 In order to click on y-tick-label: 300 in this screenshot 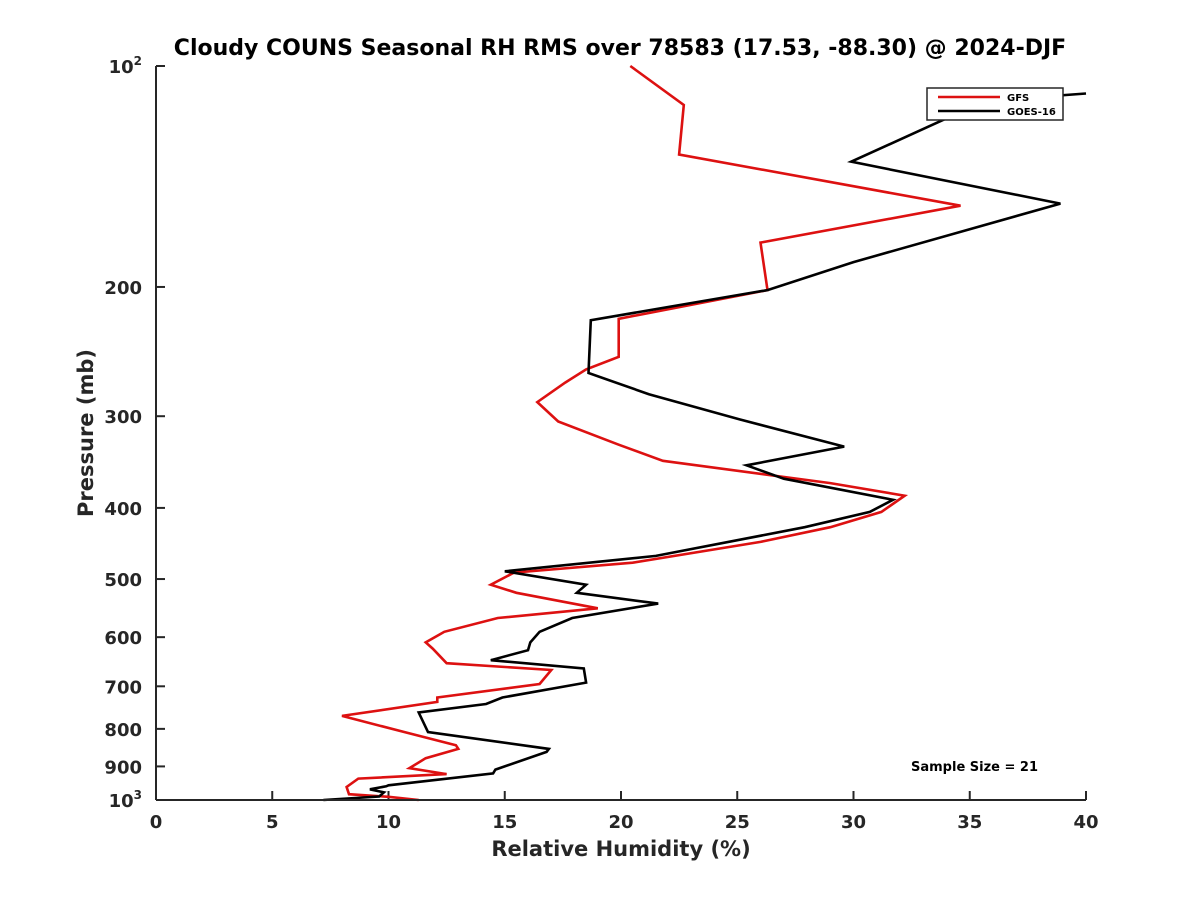, I will do `click(123, 417)`.